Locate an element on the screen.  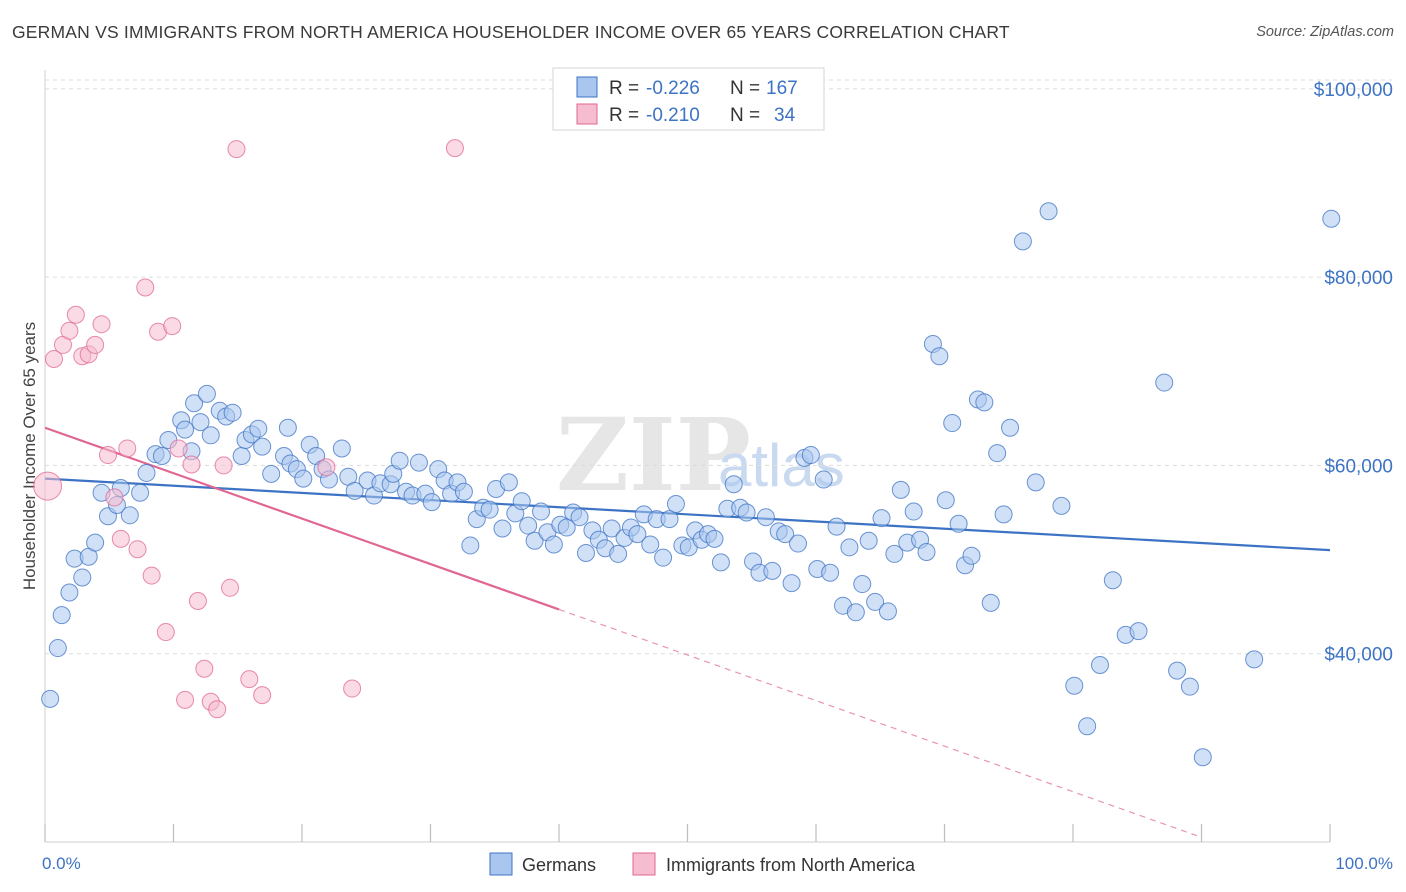
watermark-zip: ZIP is located at coordinates (653, 455).